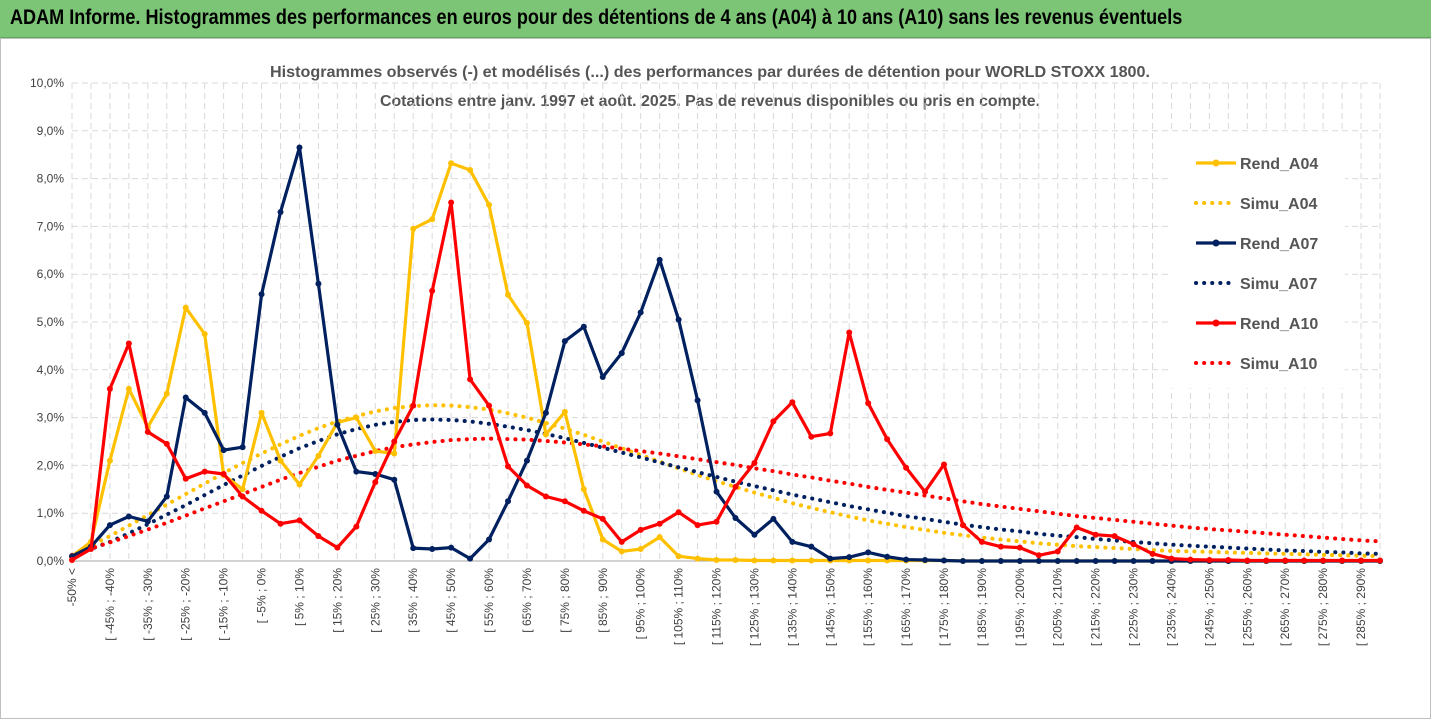  What do you see at coordinates (1279, 324) in the screenshot?
I see `legend-label: Rend_A10` at bounding box center [1279, 324].